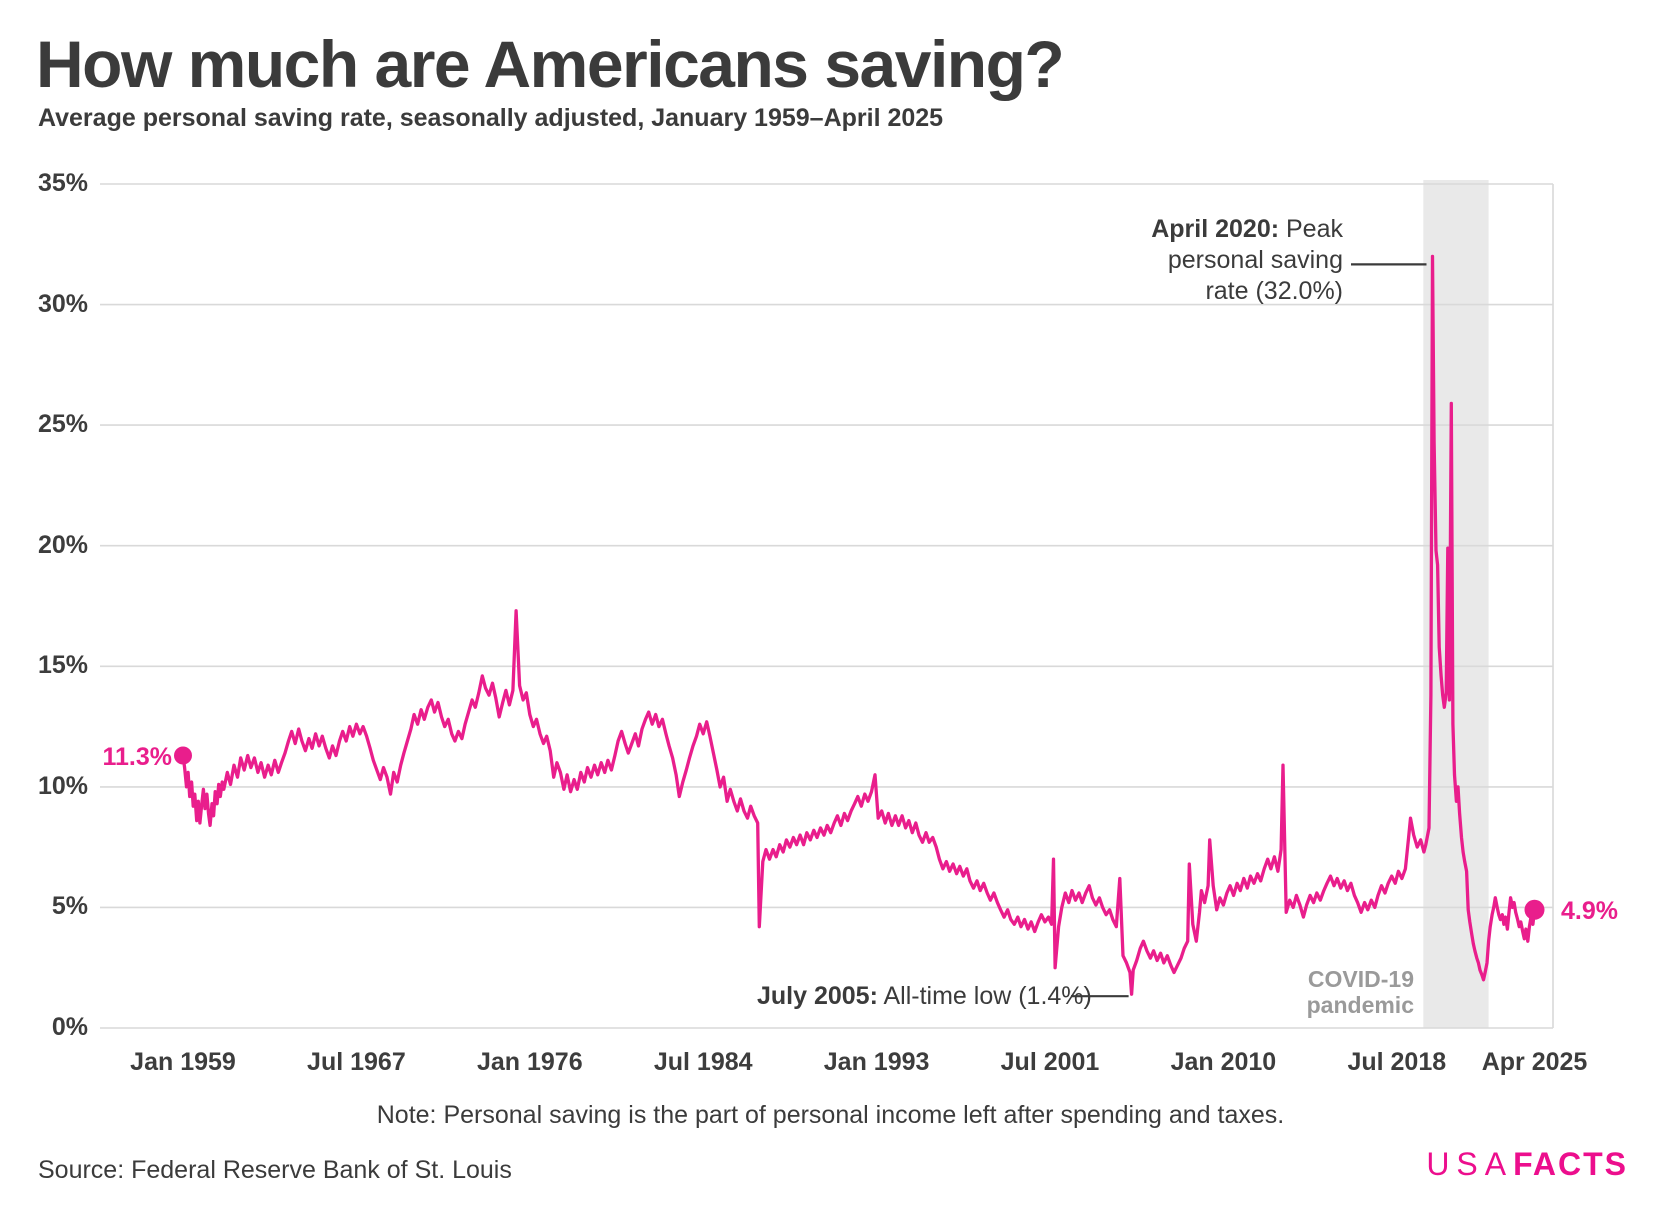  What do you see at coordinates (529, 1062) in the screenshot?
I see `x-axis-tick-label: Jan 1976` at bounding box center [529, 1062].